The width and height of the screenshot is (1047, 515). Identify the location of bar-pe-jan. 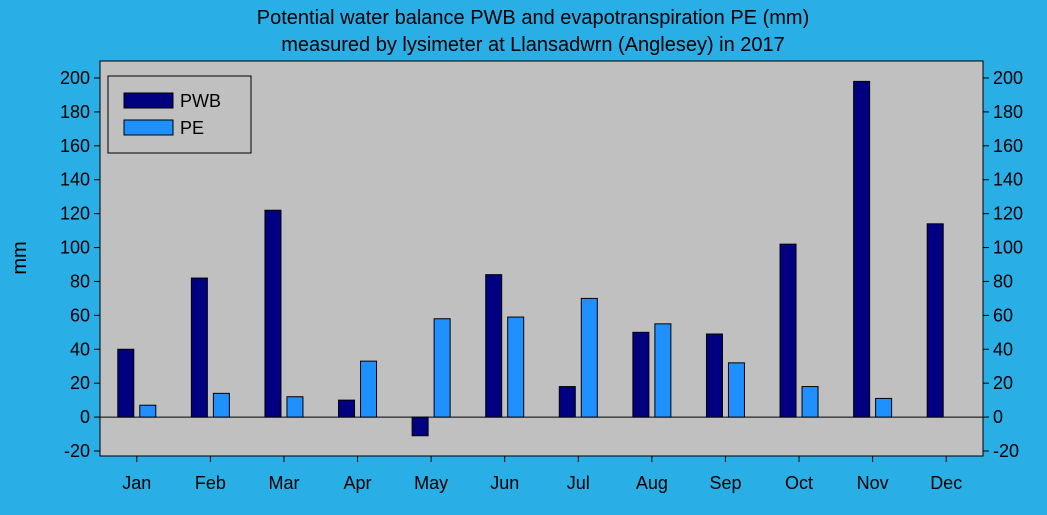
(148, 411).